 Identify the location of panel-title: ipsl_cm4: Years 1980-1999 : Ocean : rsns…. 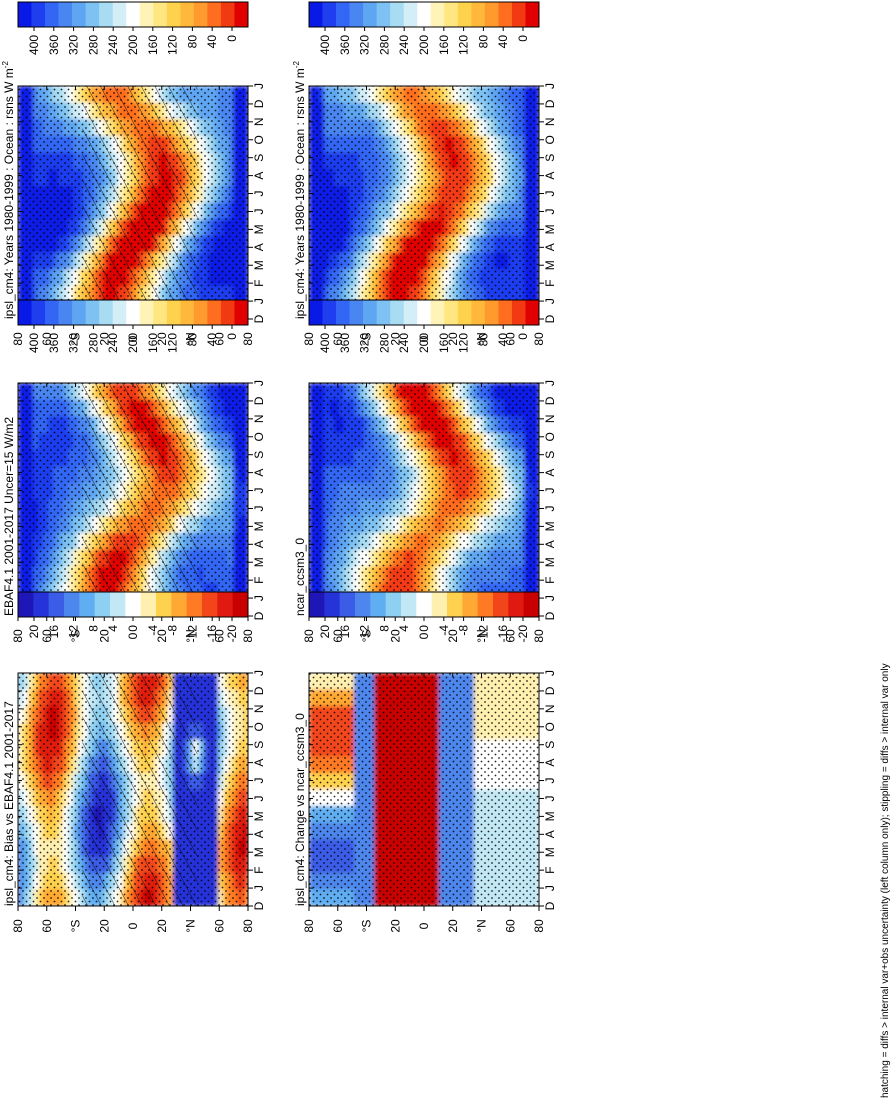
(8, 190).